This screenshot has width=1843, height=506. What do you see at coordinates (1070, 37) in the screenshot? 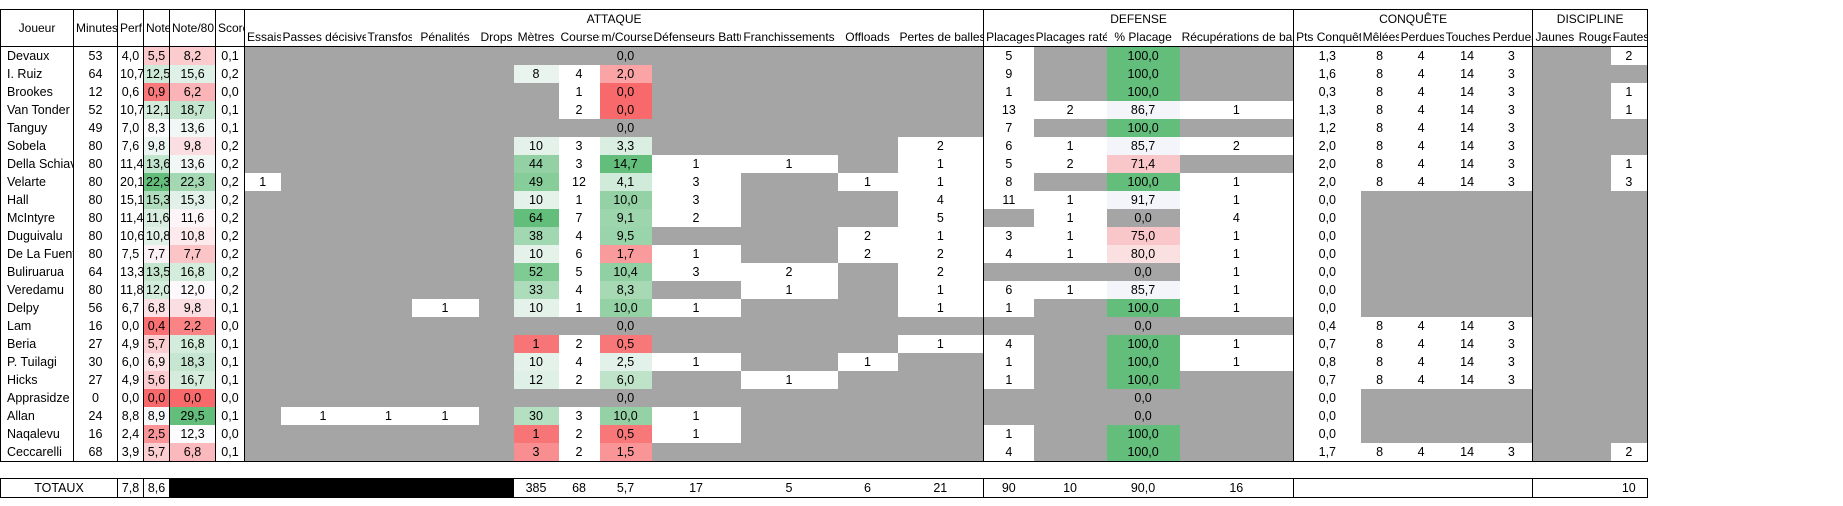
I see `col-header-defense-1: Placages ratés` at bounding box center [1070, 37].